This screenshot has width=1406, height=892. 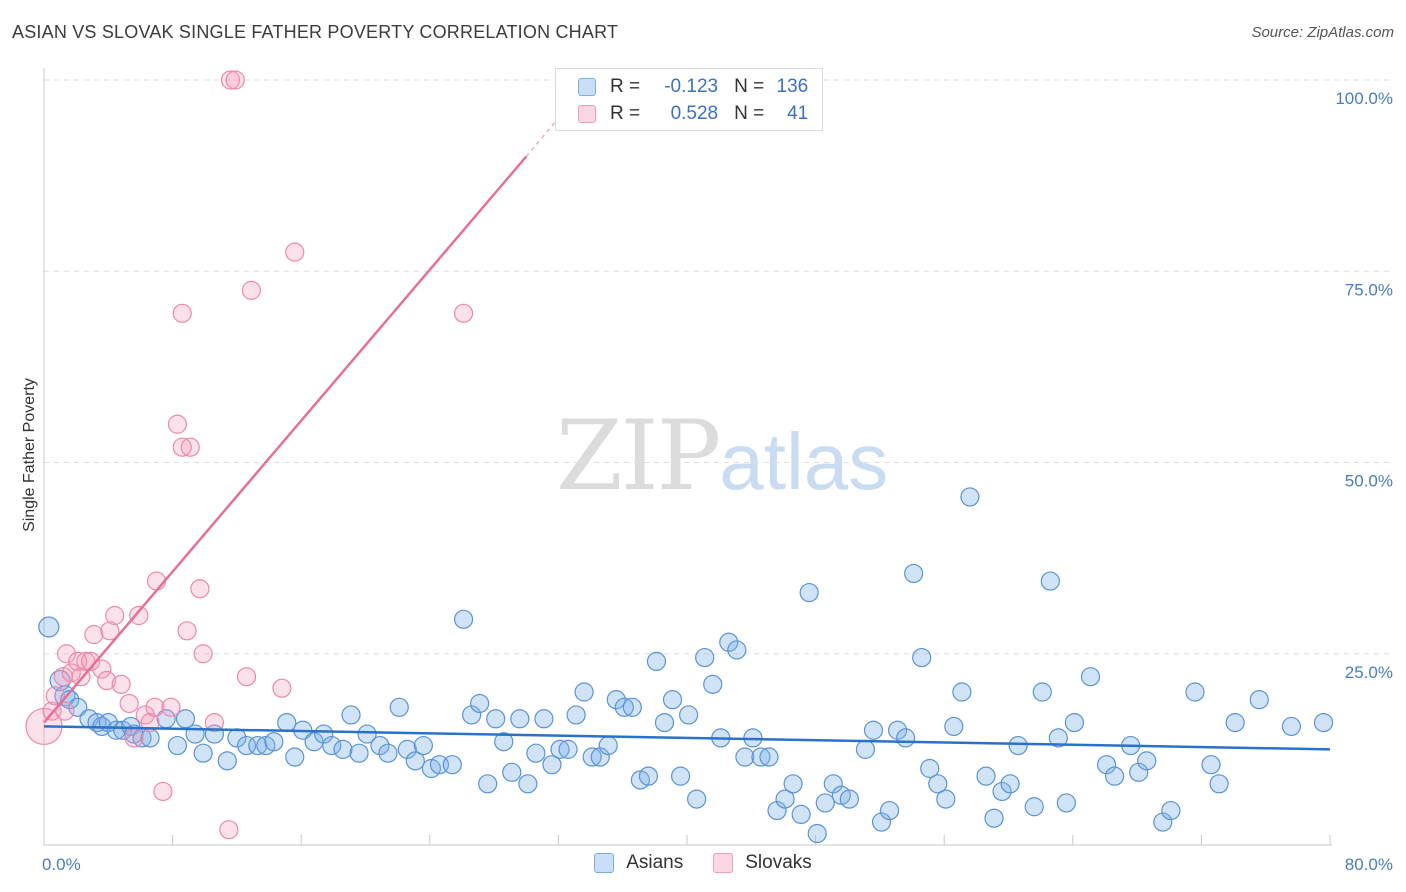 What do you see at coordinates (655, 862) in the screenshot?
I see `asians-legend-label: Asians` at bounding box center [655, 862].